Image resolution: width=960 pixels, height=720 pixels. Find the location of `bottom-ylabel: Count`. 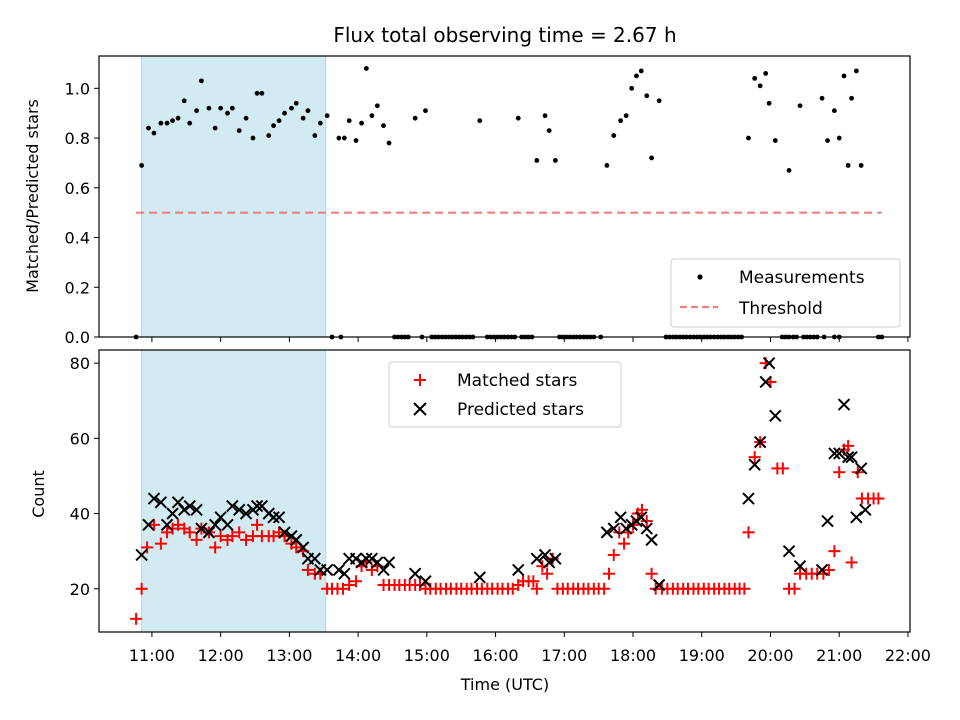

bottom-ylabel: Count is located at coordinates (38, 494).